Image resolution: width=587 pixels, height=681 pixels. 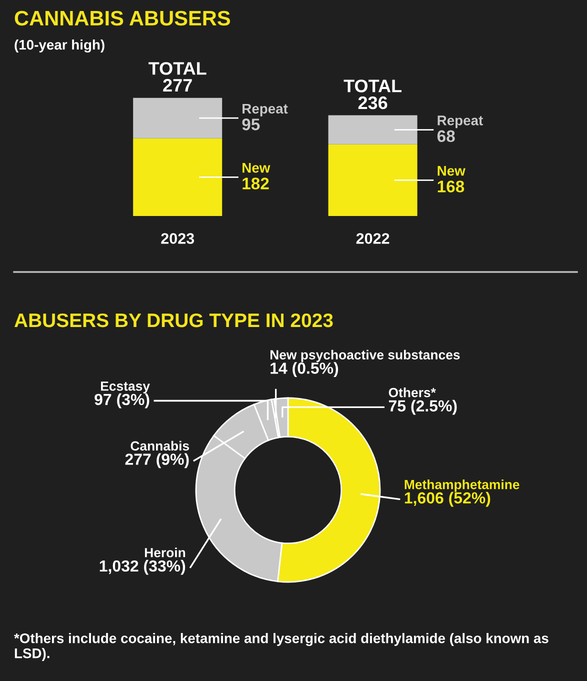 What do you see at coordinates (365, 356) in the screenshot?
I see `slice-label: New psychoactive substances` at bounding box center [365, 356].